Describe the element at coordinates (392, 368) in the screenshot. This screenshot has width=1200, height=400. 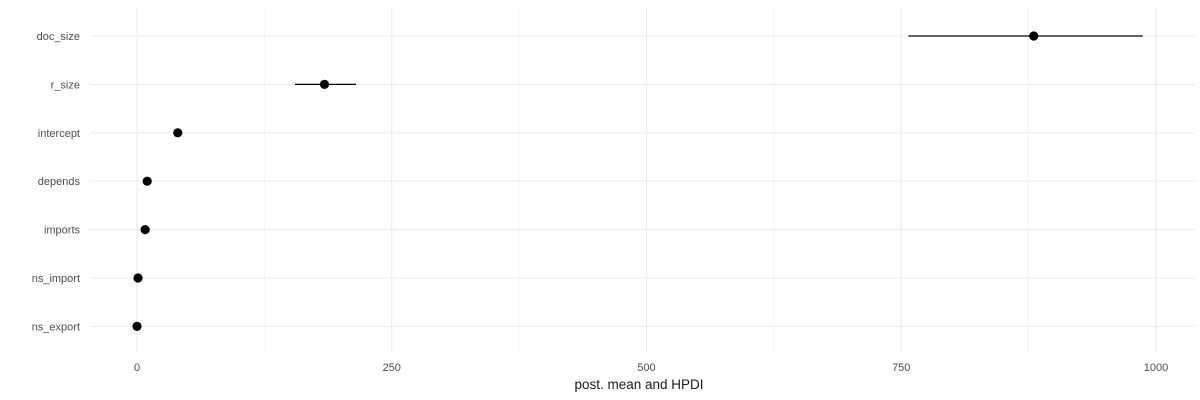
I see `x-tick-label: 250` at that location.